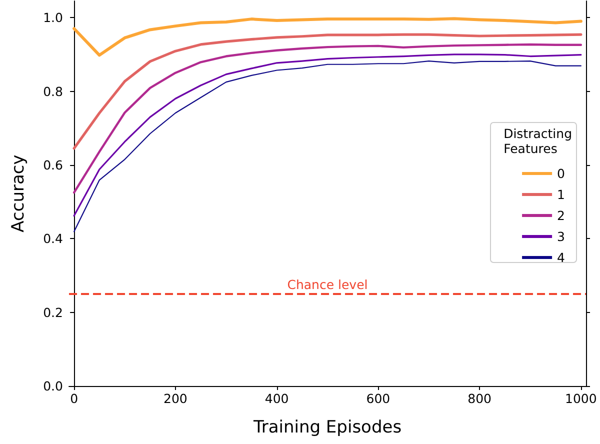 The width and height of the screenshot is (600, 444). I want to click on y-tick-label: 0.8, so click(53, 91).